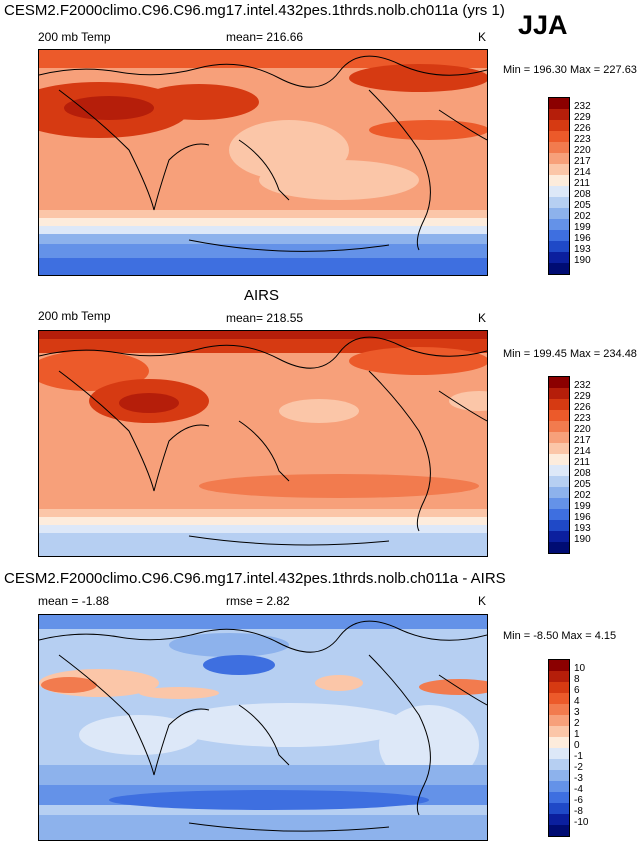 The image size is (642, 846). What do you see at coordinates (74, 601) in the screenshot?
I see `panel3-mean: mean = -1.88` at bounding box center [74, 601].